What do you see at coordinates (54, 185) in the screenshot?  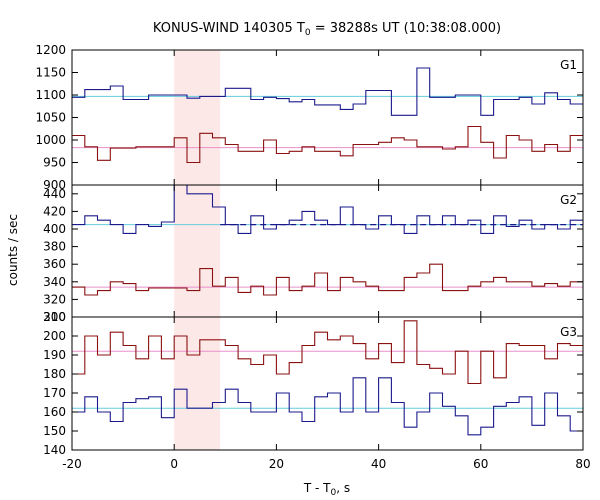 I see `y-tick-label: 900` at bounding box center [54, 185].